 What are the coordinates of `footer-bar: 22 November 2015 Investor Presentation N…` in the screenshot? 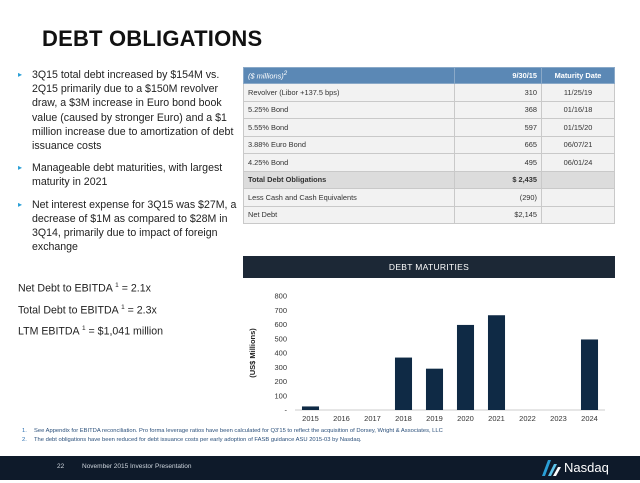 It's located at (320, 468).